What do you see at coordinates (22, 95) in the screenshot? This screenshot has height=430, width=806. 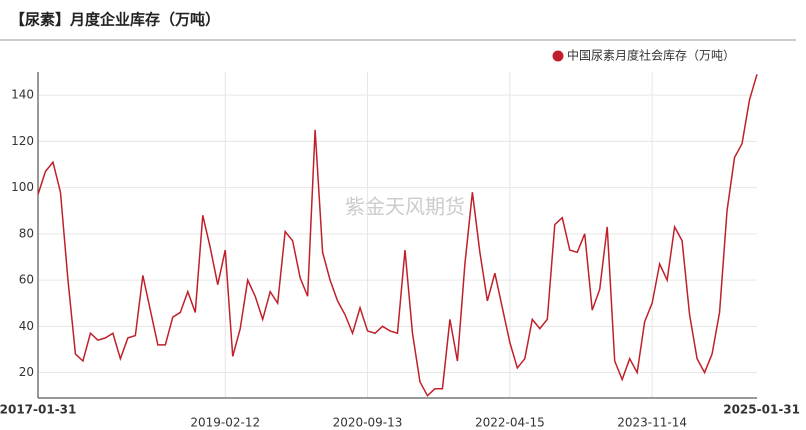 I see `y-tick-label: 140` at bounding box center [22, 95].